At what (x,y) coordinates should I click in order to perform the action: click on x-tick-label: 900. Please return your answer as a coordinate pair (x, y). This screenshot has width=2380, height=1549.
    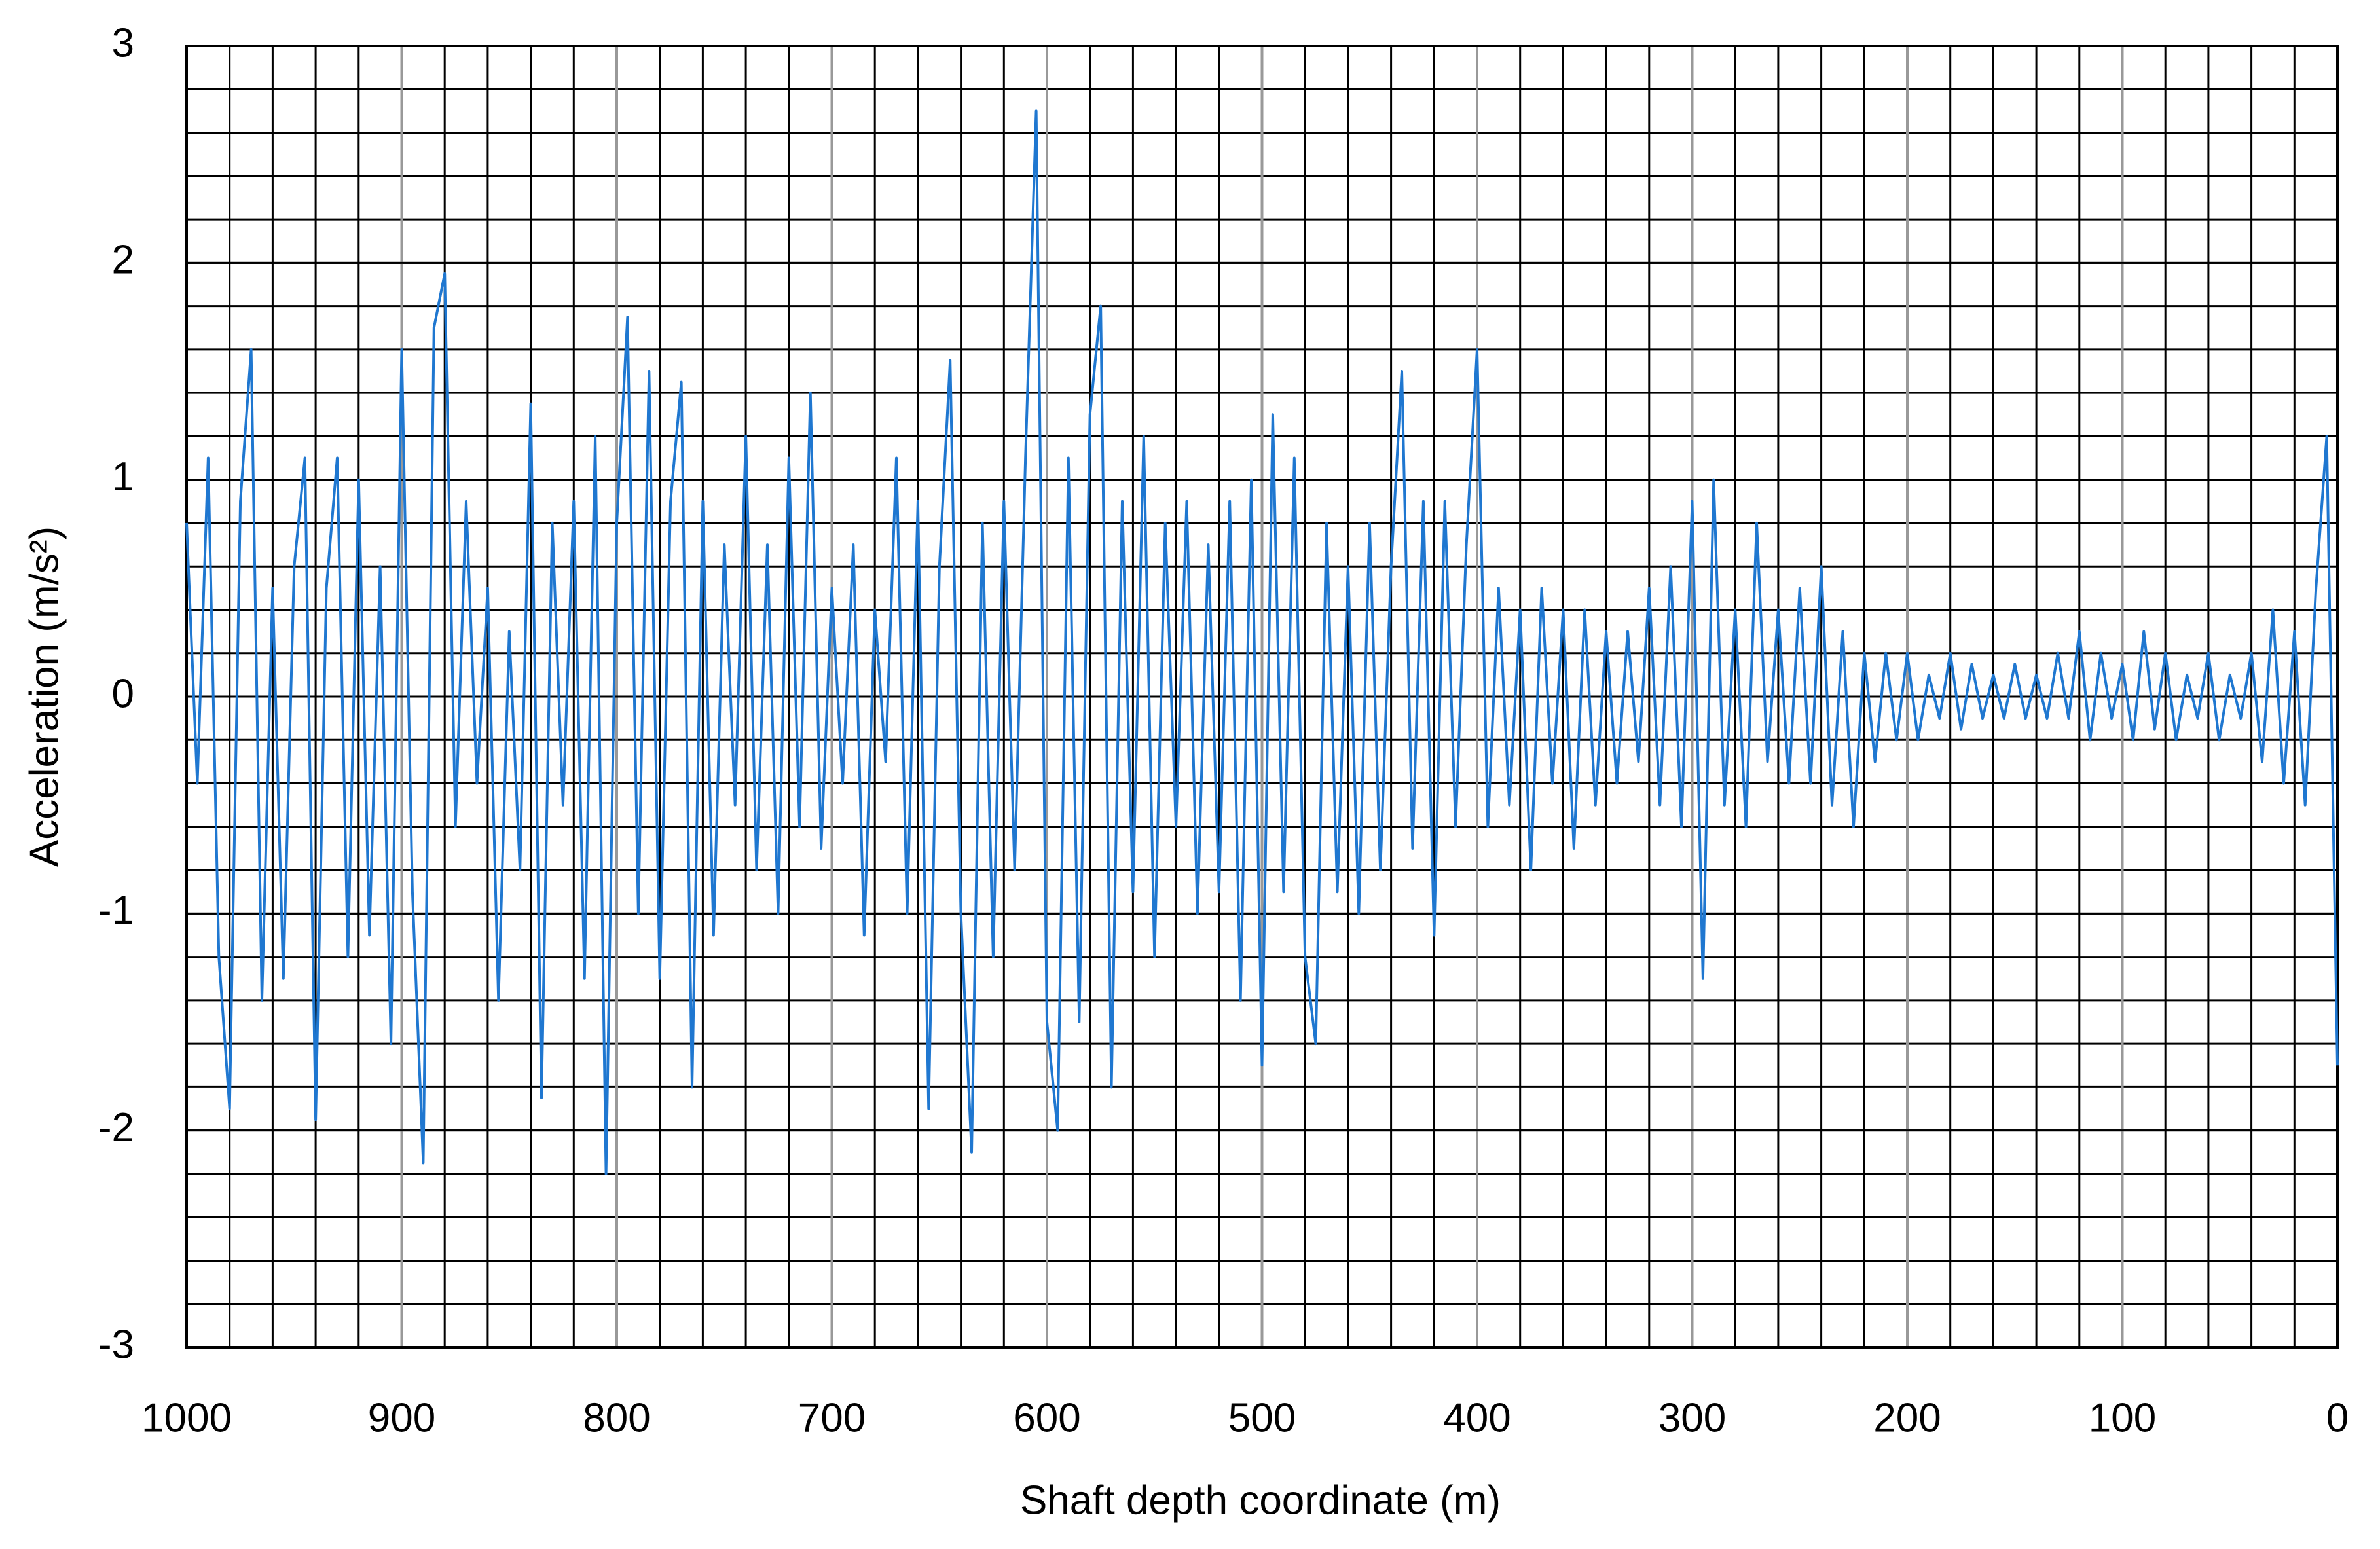
    Looking at the image, I should click on (401, 1417).